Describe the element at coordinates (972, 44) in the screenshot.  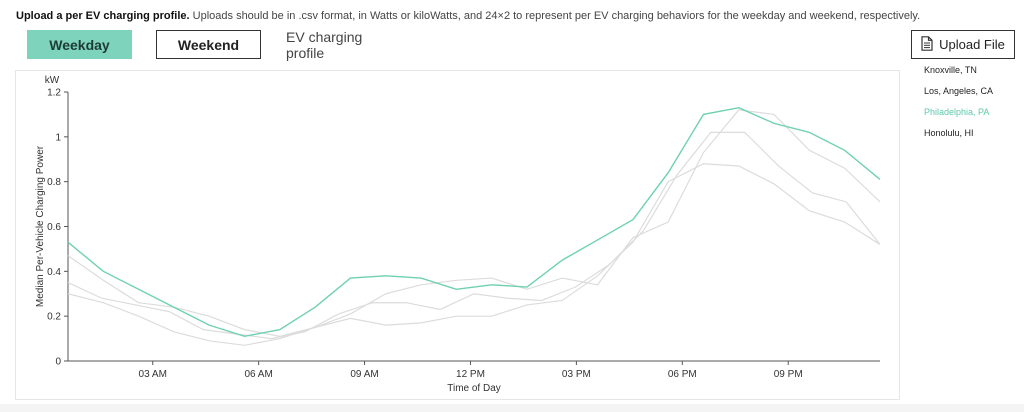
I see `upload-file-label: Upload File` at that location.